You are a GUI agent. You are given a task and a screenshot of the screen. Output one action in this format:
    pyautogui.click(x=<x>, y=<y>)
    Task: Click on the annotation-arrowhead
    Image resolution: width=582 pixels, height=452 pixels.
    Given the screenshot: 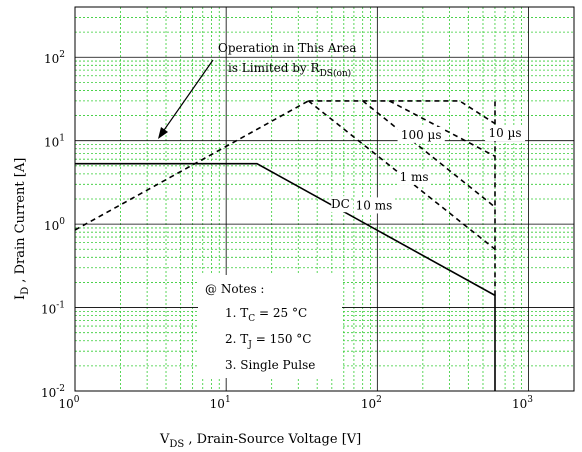 What is the action you would take?
    pyautogui.click(x=163, y=133)
    